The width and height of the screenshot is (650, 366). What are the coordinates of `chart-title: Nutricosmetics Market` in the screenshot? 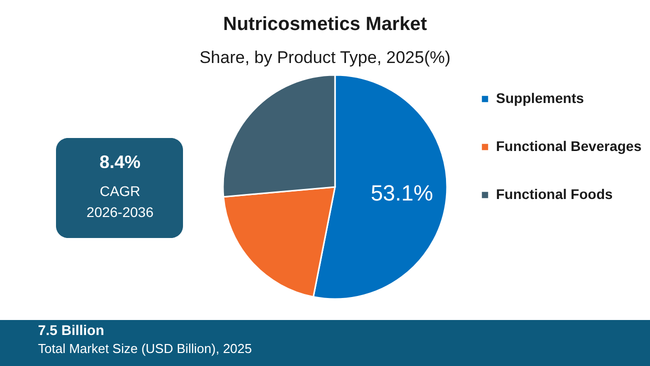 It's located at (325, 24).